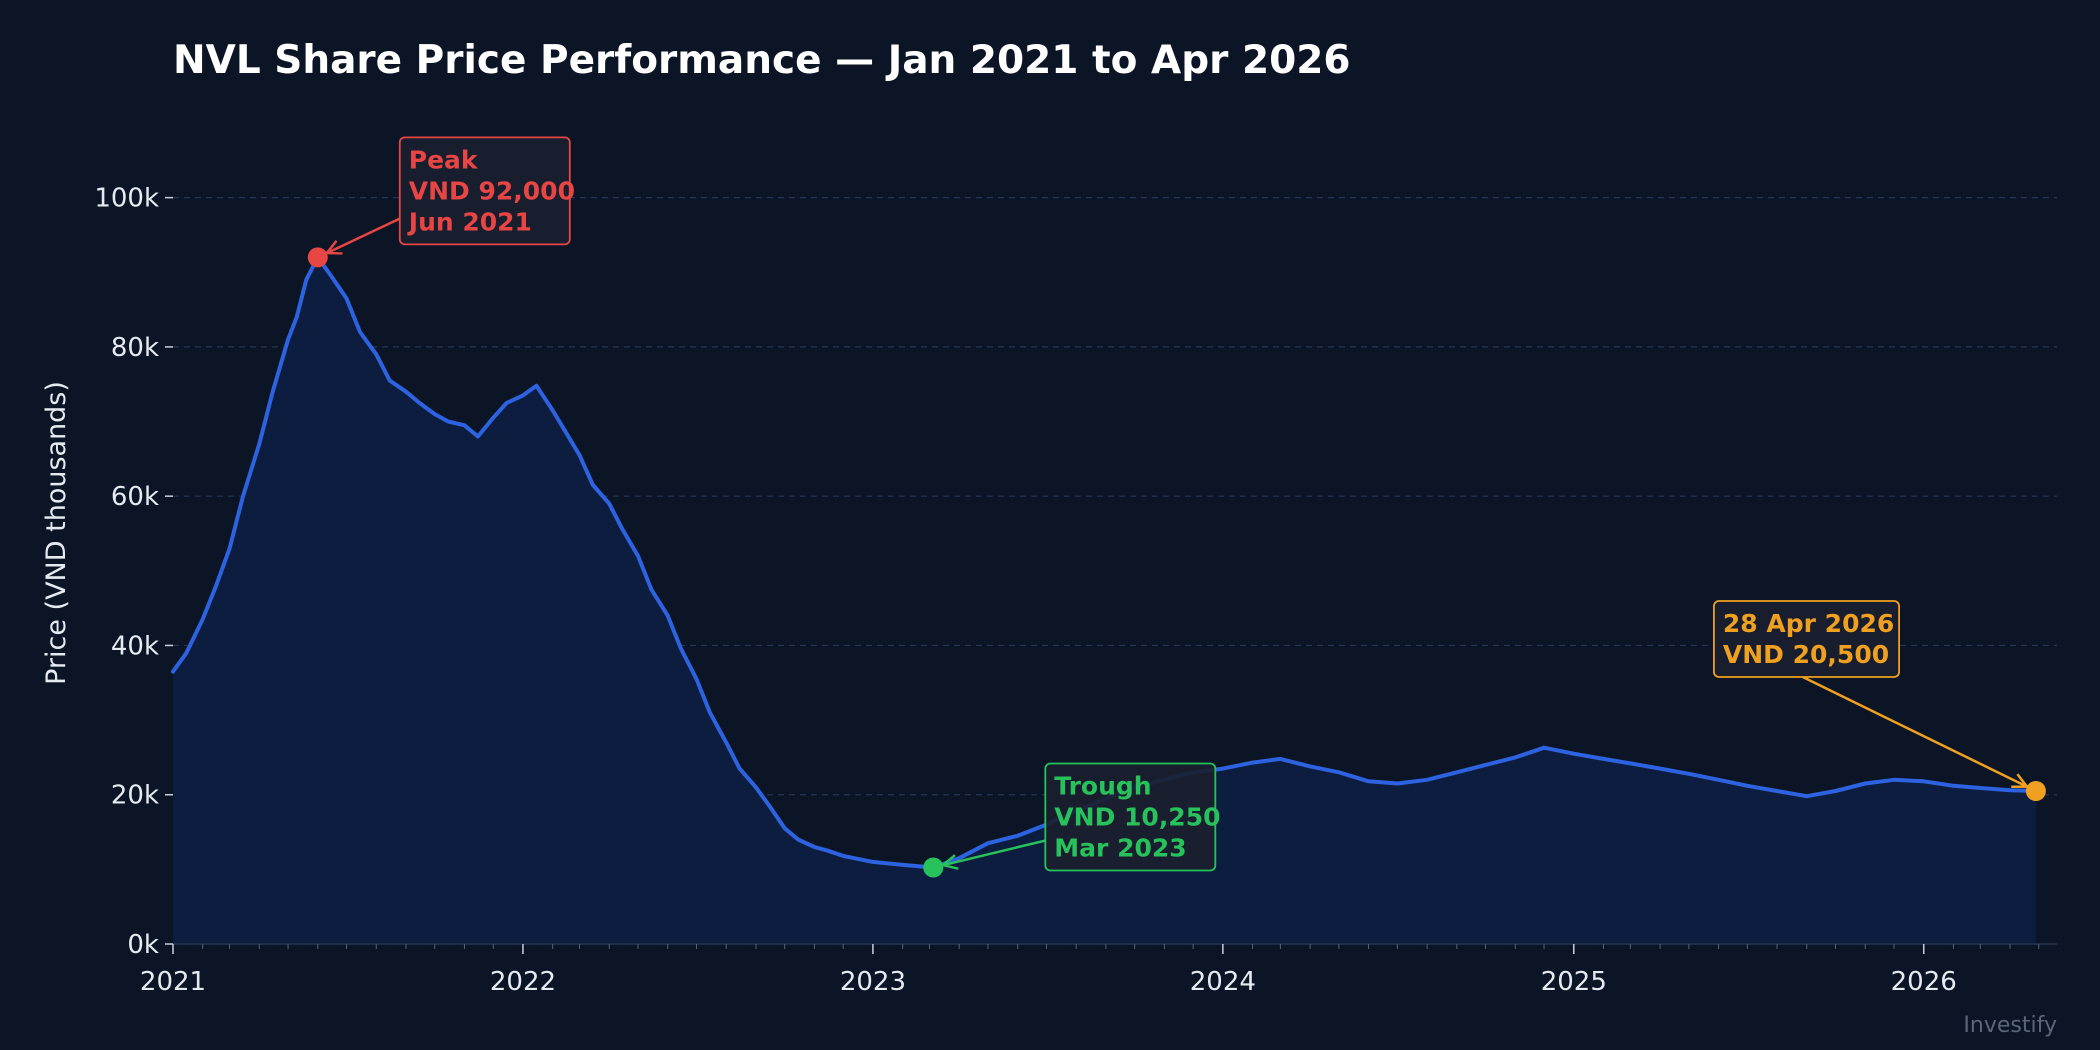 The width and height of the screenshot is (2100, 1050). I want to click on y-tick-label: 100k, so click(126, 199).